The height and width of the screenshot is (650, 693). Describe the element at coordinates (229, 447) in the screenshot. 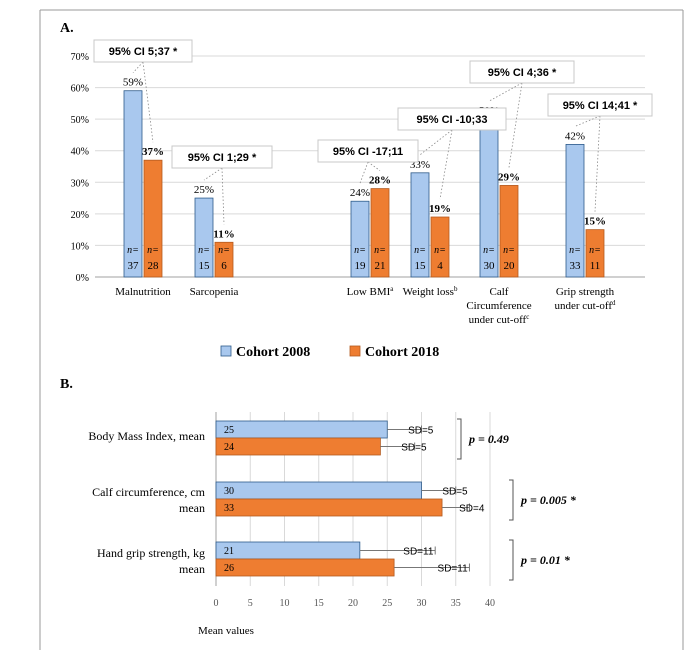

I see `hbar-value-label: 24` at that location.